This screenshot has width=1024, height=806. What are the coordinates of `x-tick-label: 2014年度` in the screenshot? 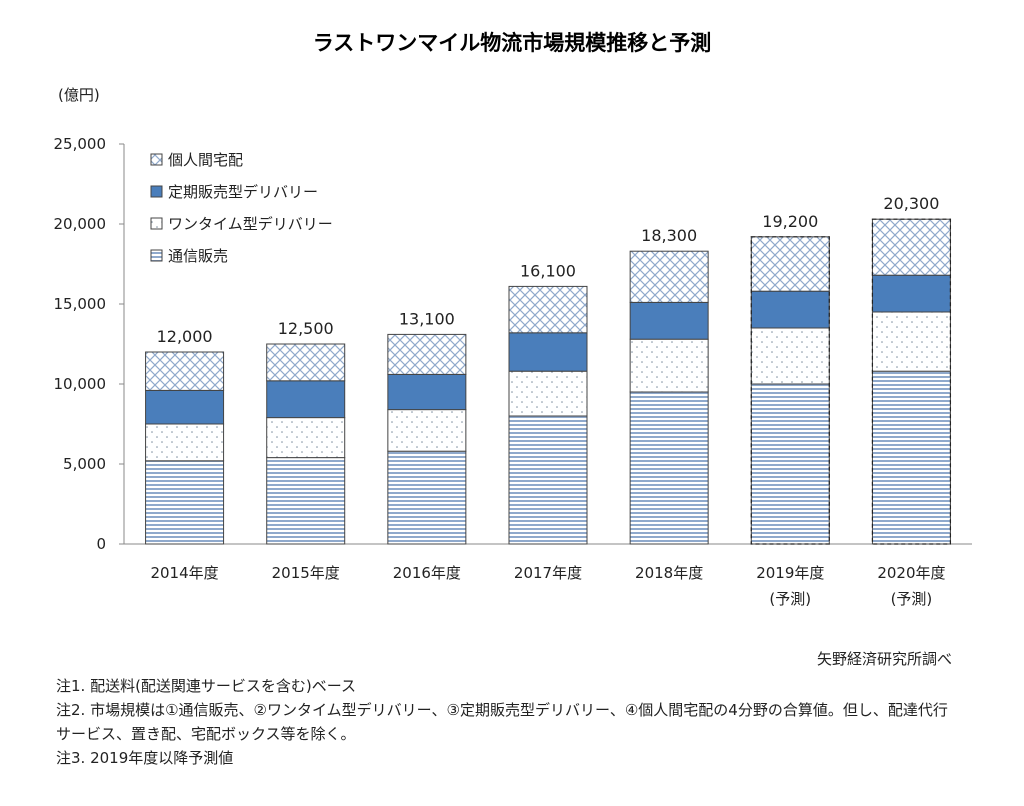 It's located at (184, 573).